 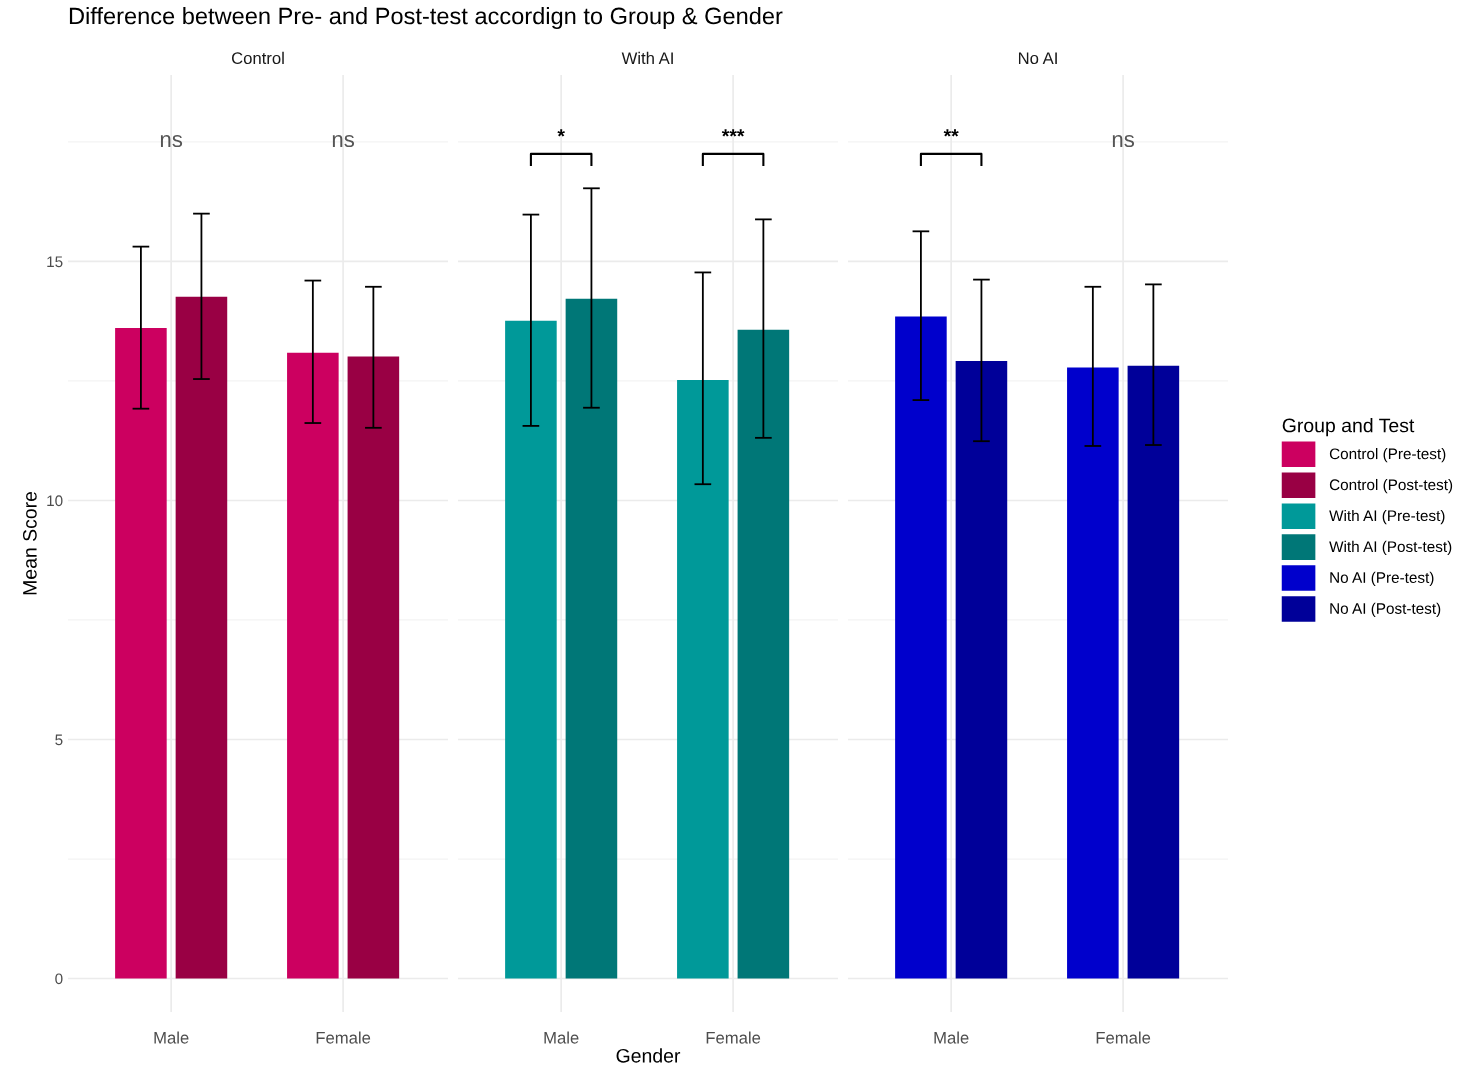 What do you see at coordinates (951, 133) in the screenshot?
I see `annotation: **` at bounding box center [951, 133].